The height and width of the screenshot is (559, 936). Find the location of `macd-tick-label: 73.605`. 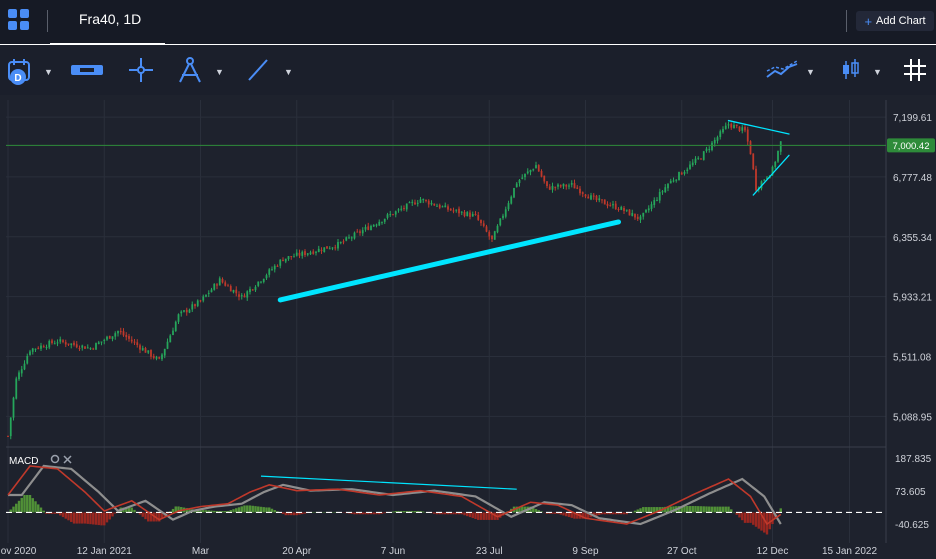

macd-tick-label: 73.605 is located at coordinates (910, 492).